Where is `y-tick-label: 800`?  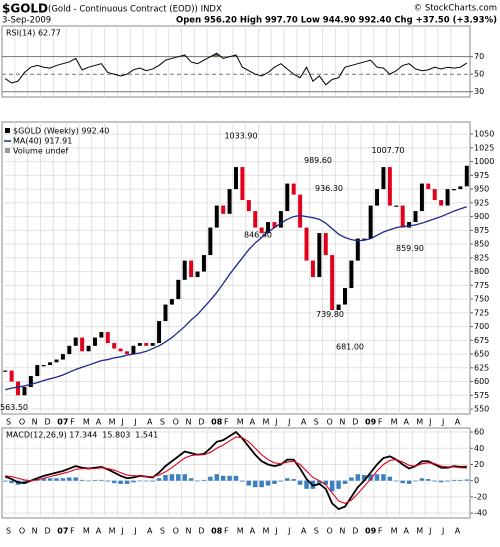 y-tick-label: 800 is located at coordinates (481, 271).